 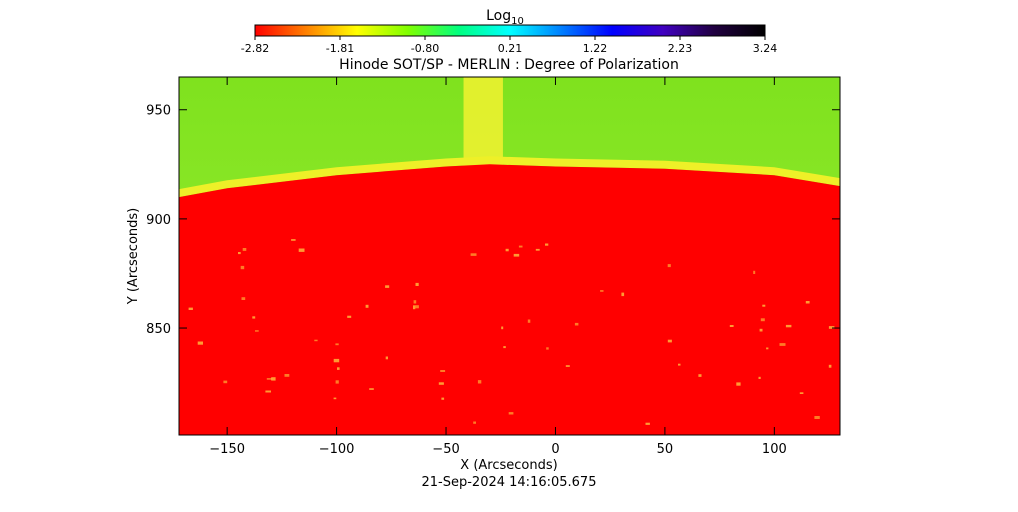 I want to click on y-tick-label: 900, so click(x=158, y=220).